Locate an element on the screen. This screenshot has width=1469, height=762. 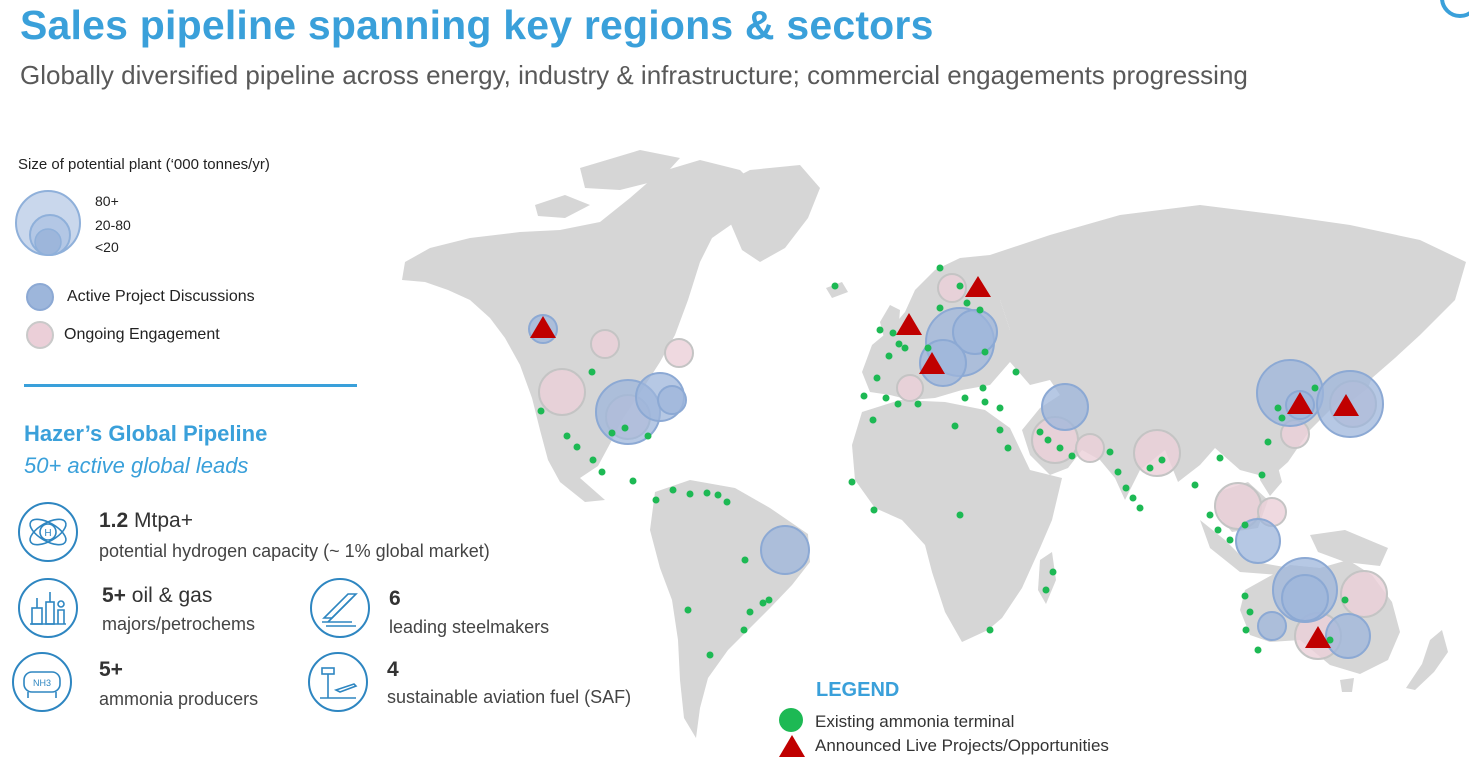
stat-saf-main: 4 is located at coordinates (393, 670).